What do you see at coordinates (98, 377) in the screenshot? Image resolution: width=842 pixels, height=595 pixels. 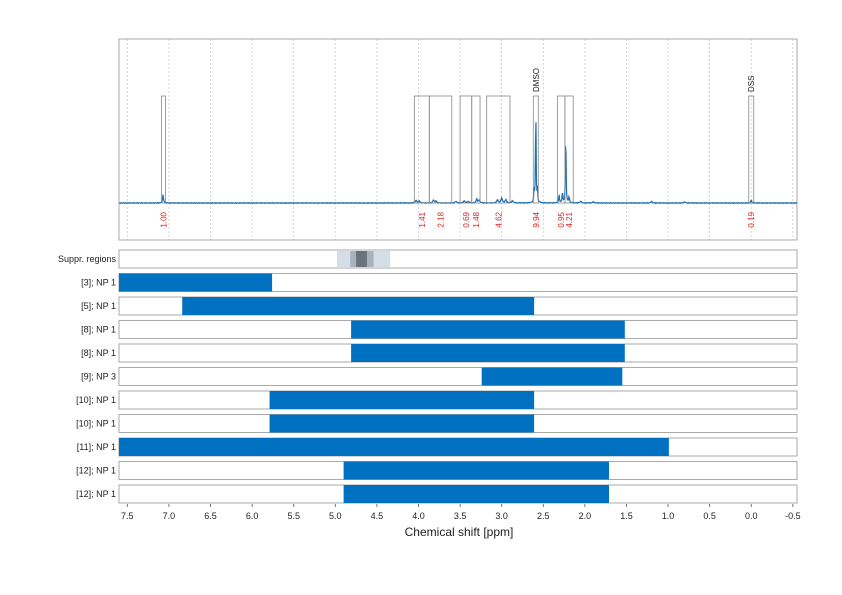 I see `track-label: [9]; NP 3` at bounding box center [98, 377].